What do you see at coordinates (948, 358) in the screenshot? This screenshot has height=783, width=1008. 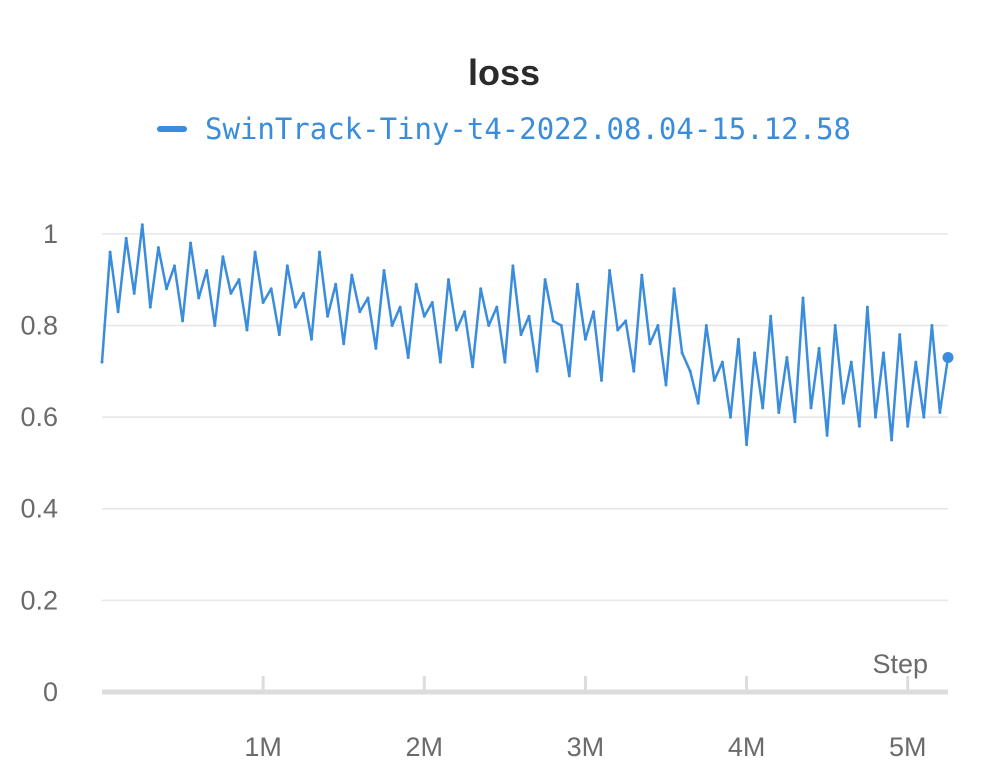 I see `series-end-marker` at bounding box center [948, 358].